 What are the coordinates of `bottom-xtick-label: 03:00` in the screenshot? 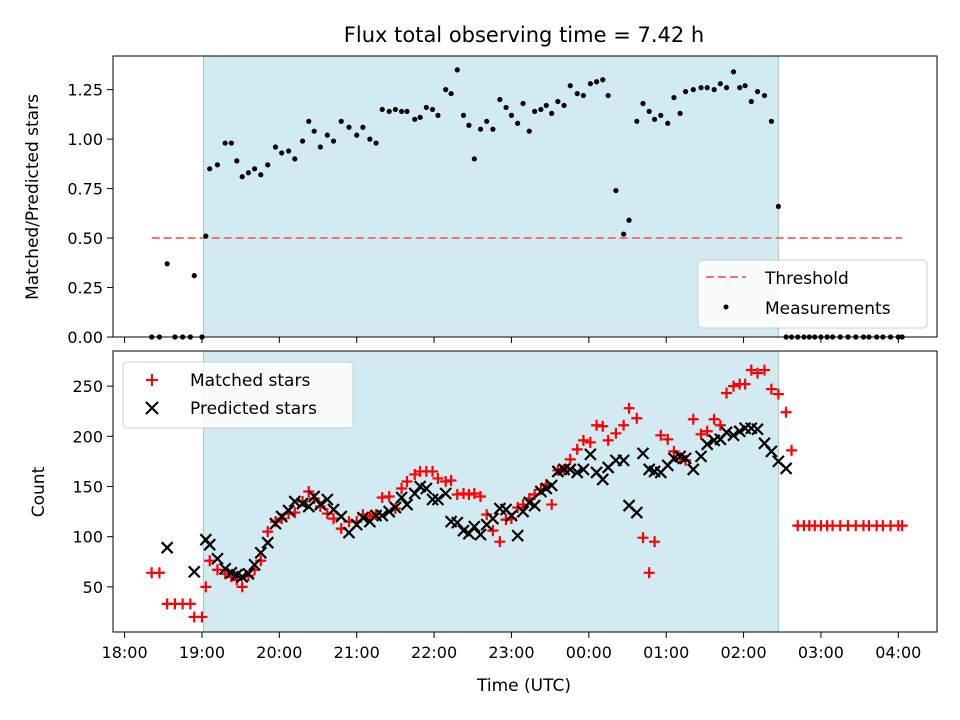 It's located at (821, 652).